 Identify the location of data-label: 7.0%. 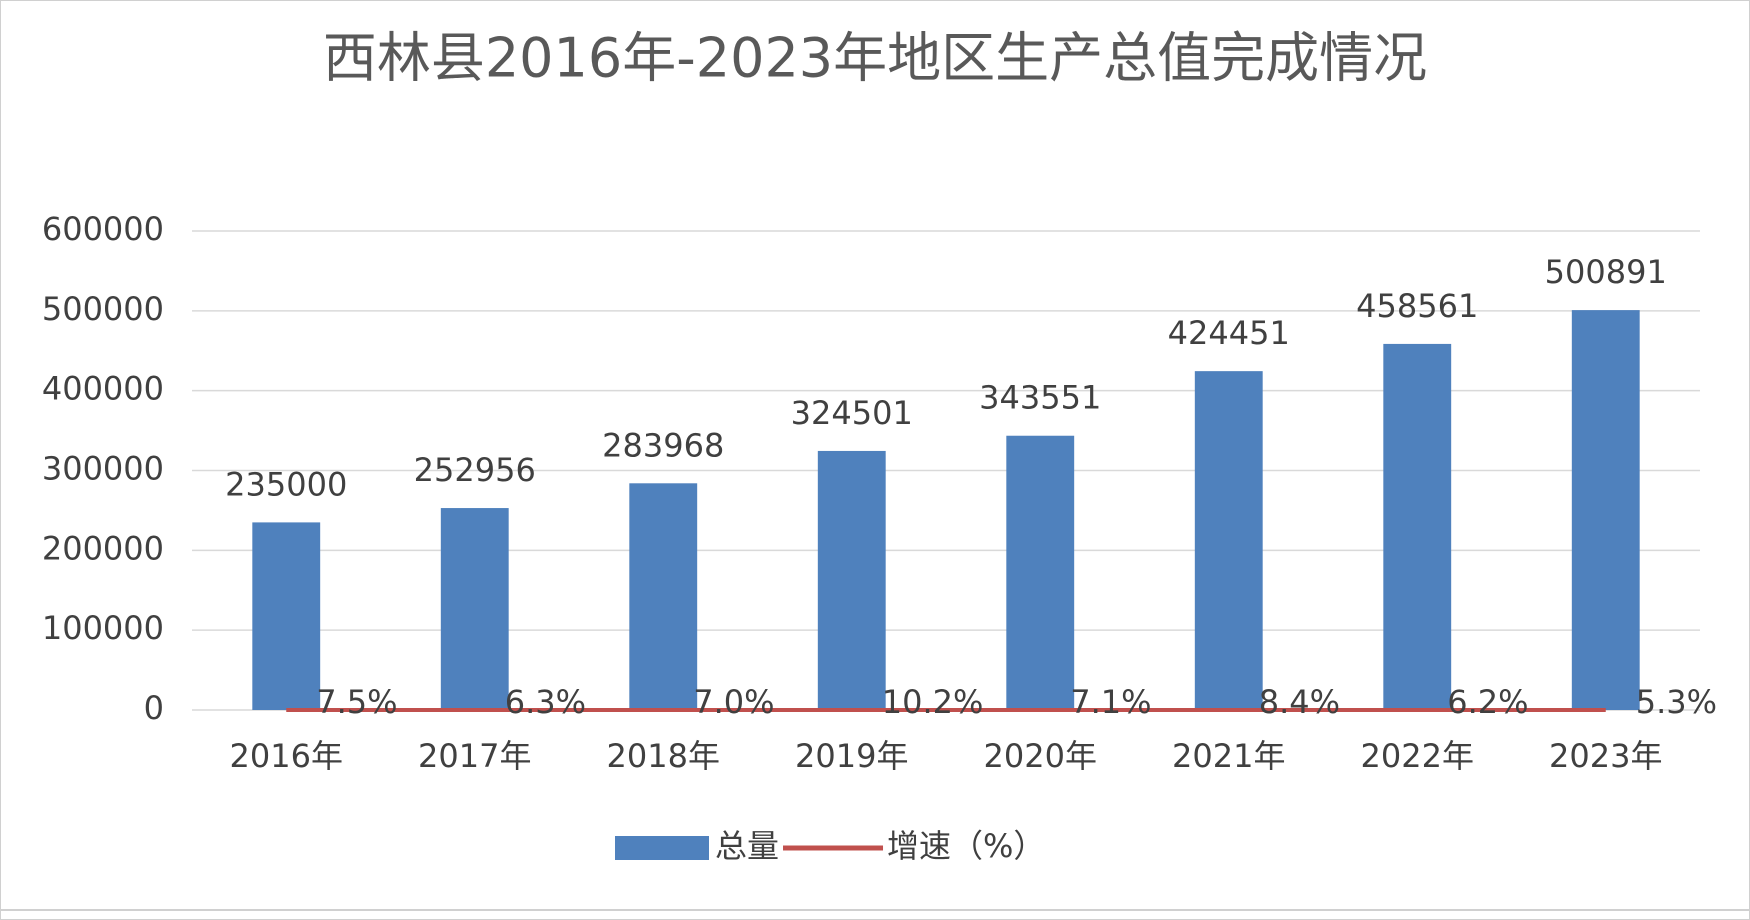
(733, 702).